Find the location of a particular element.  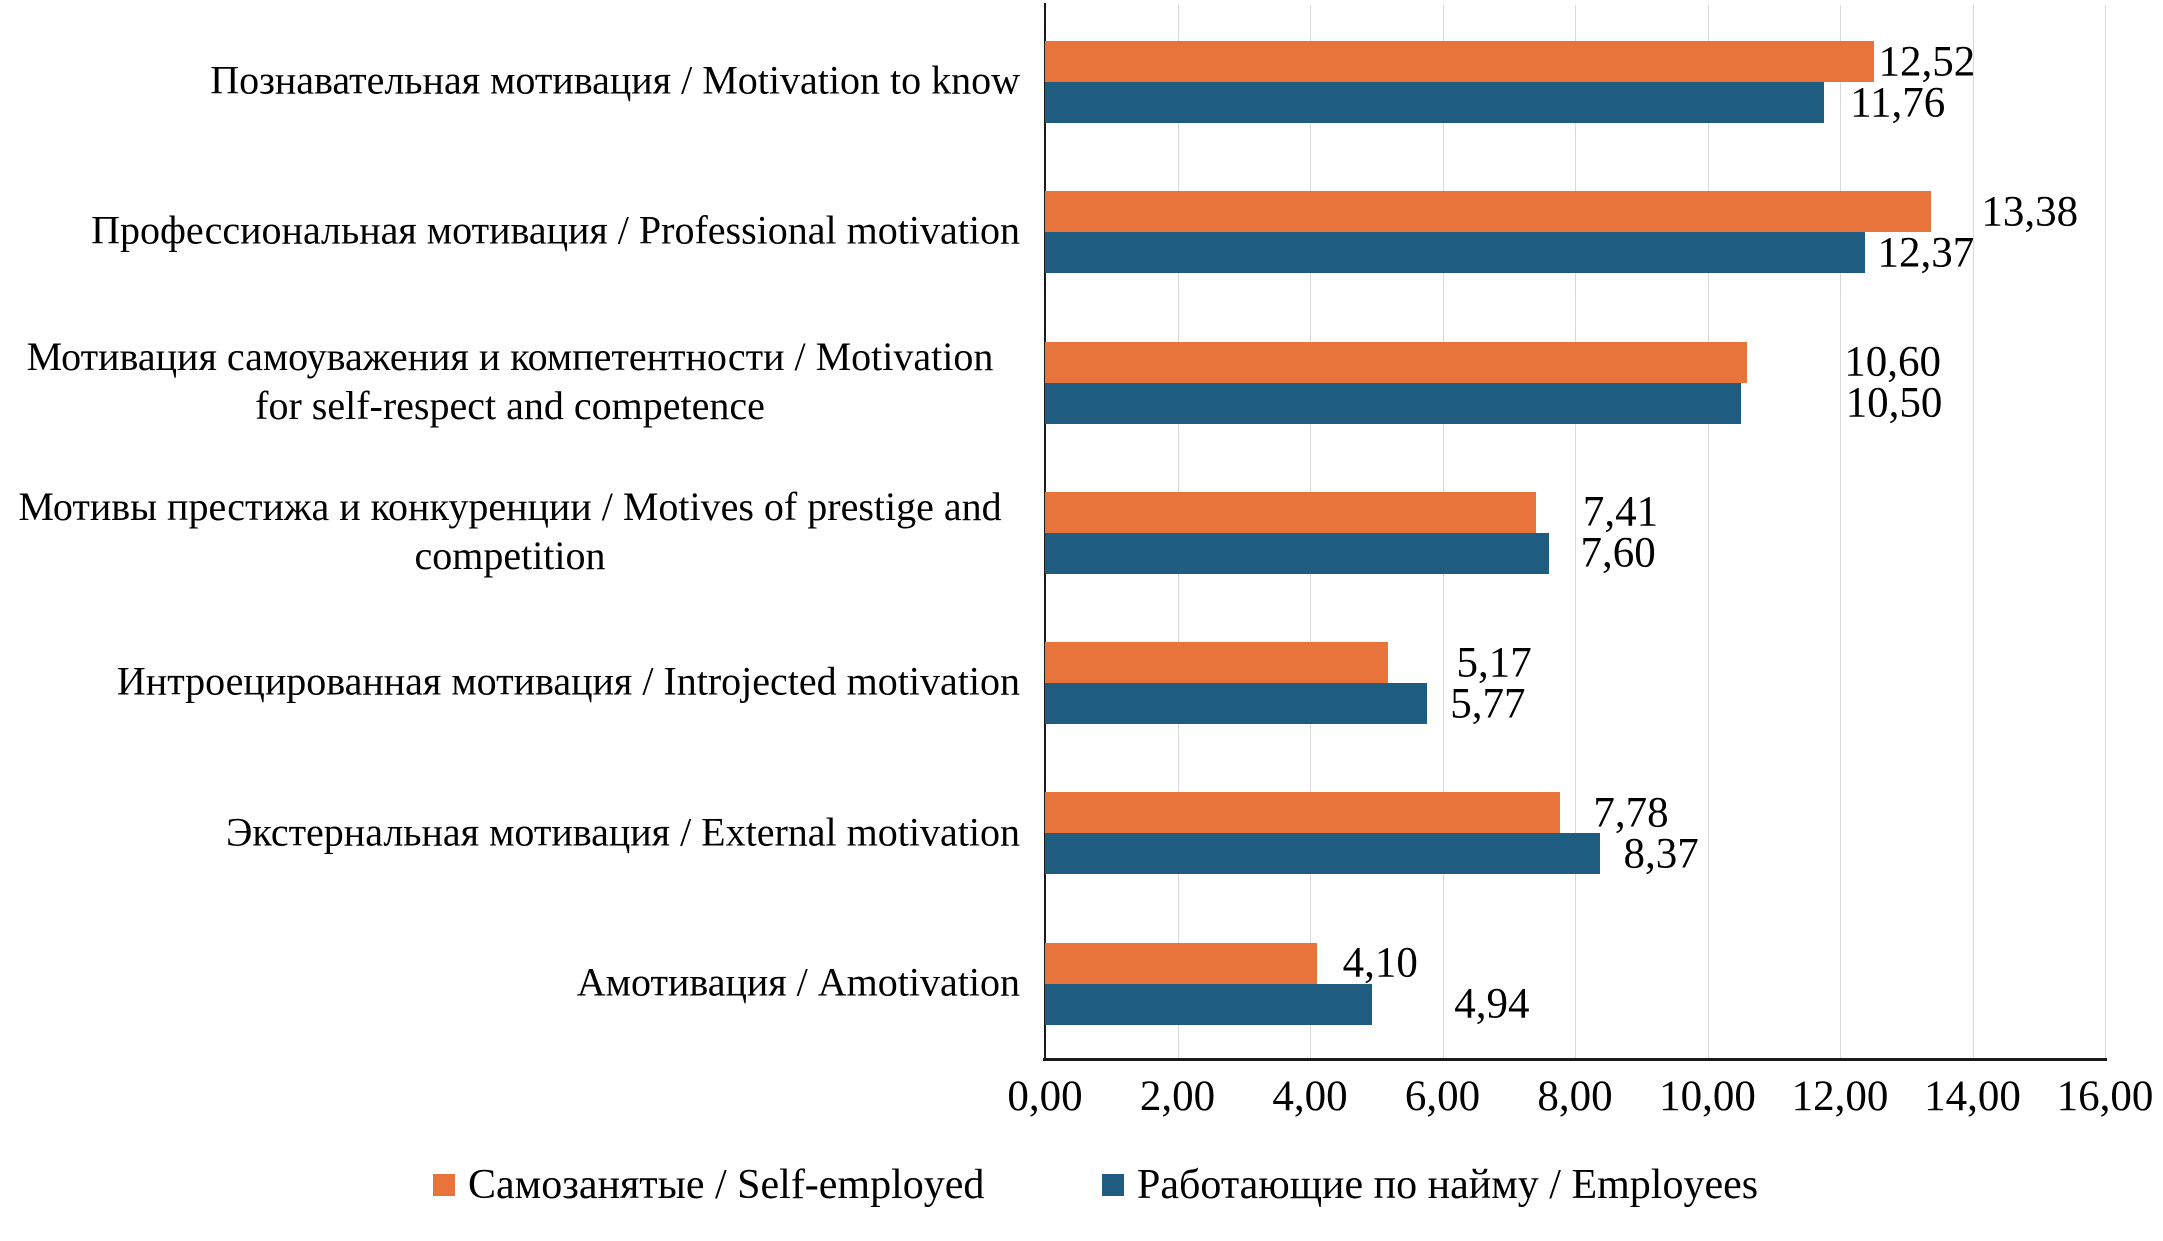

bar-series2-cat6 is located at coordinates (1322, 854).